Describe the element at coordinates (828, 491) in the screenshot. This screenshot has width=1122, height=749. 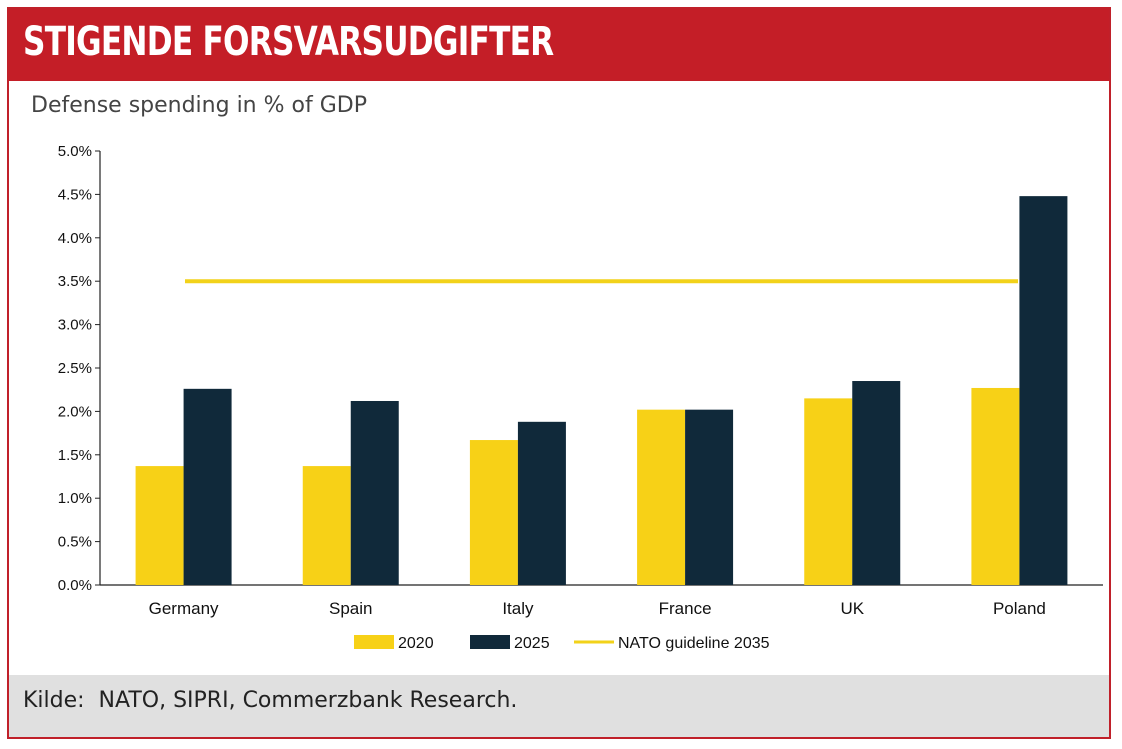
I see `bar-2020-uk` at that location.